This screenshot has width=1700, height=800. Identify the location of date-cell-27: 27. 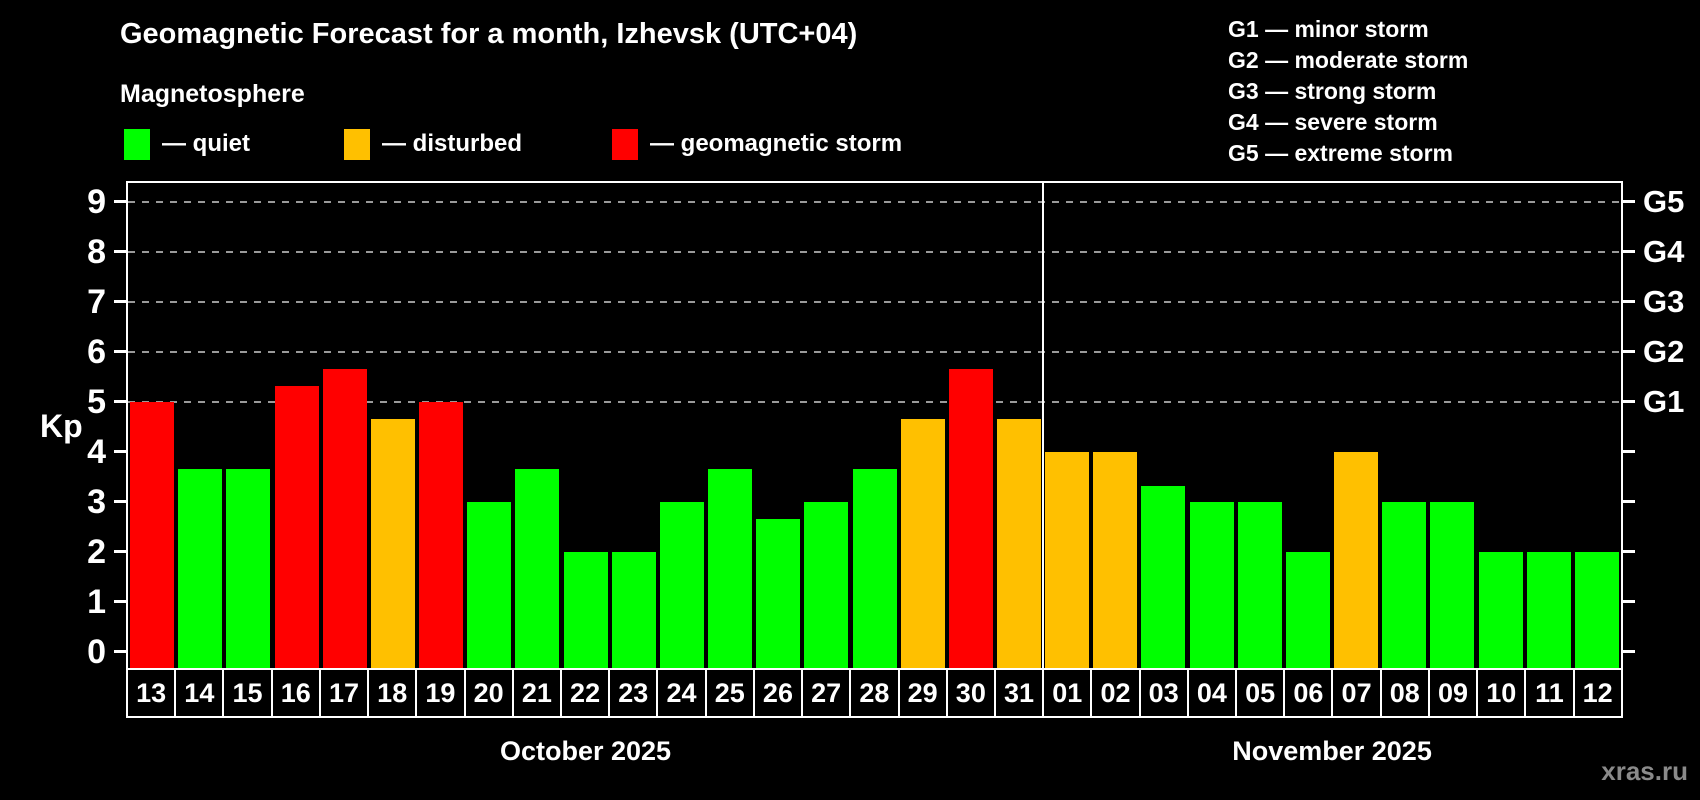
(825, 693).